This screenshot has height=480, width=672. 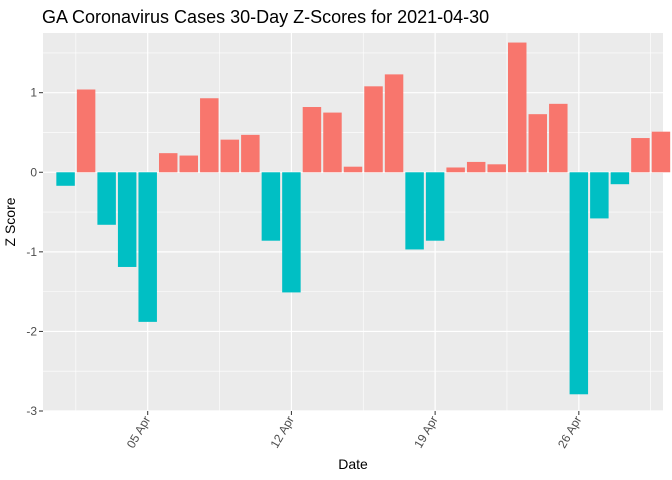 What do you see at coordinates (282, 432) in the screenshot?
I see `x-tick-label: 12 Apr` at bounding box center [282, 432].